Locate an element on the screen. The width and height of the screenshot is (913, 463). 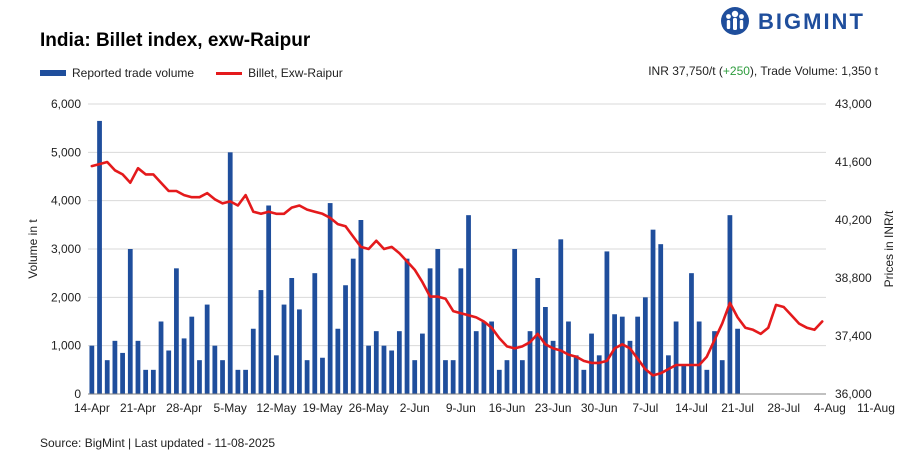
y-left-tick-label: 6,000 is located at coordinates (66, 104).